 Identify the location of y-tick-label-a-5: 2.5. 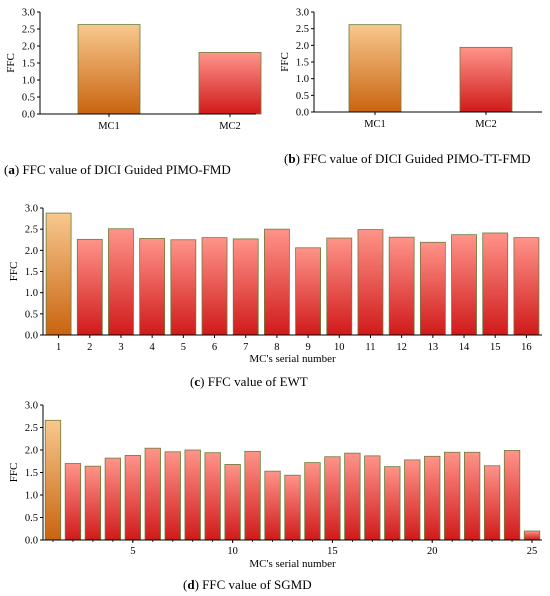
(28, 30).